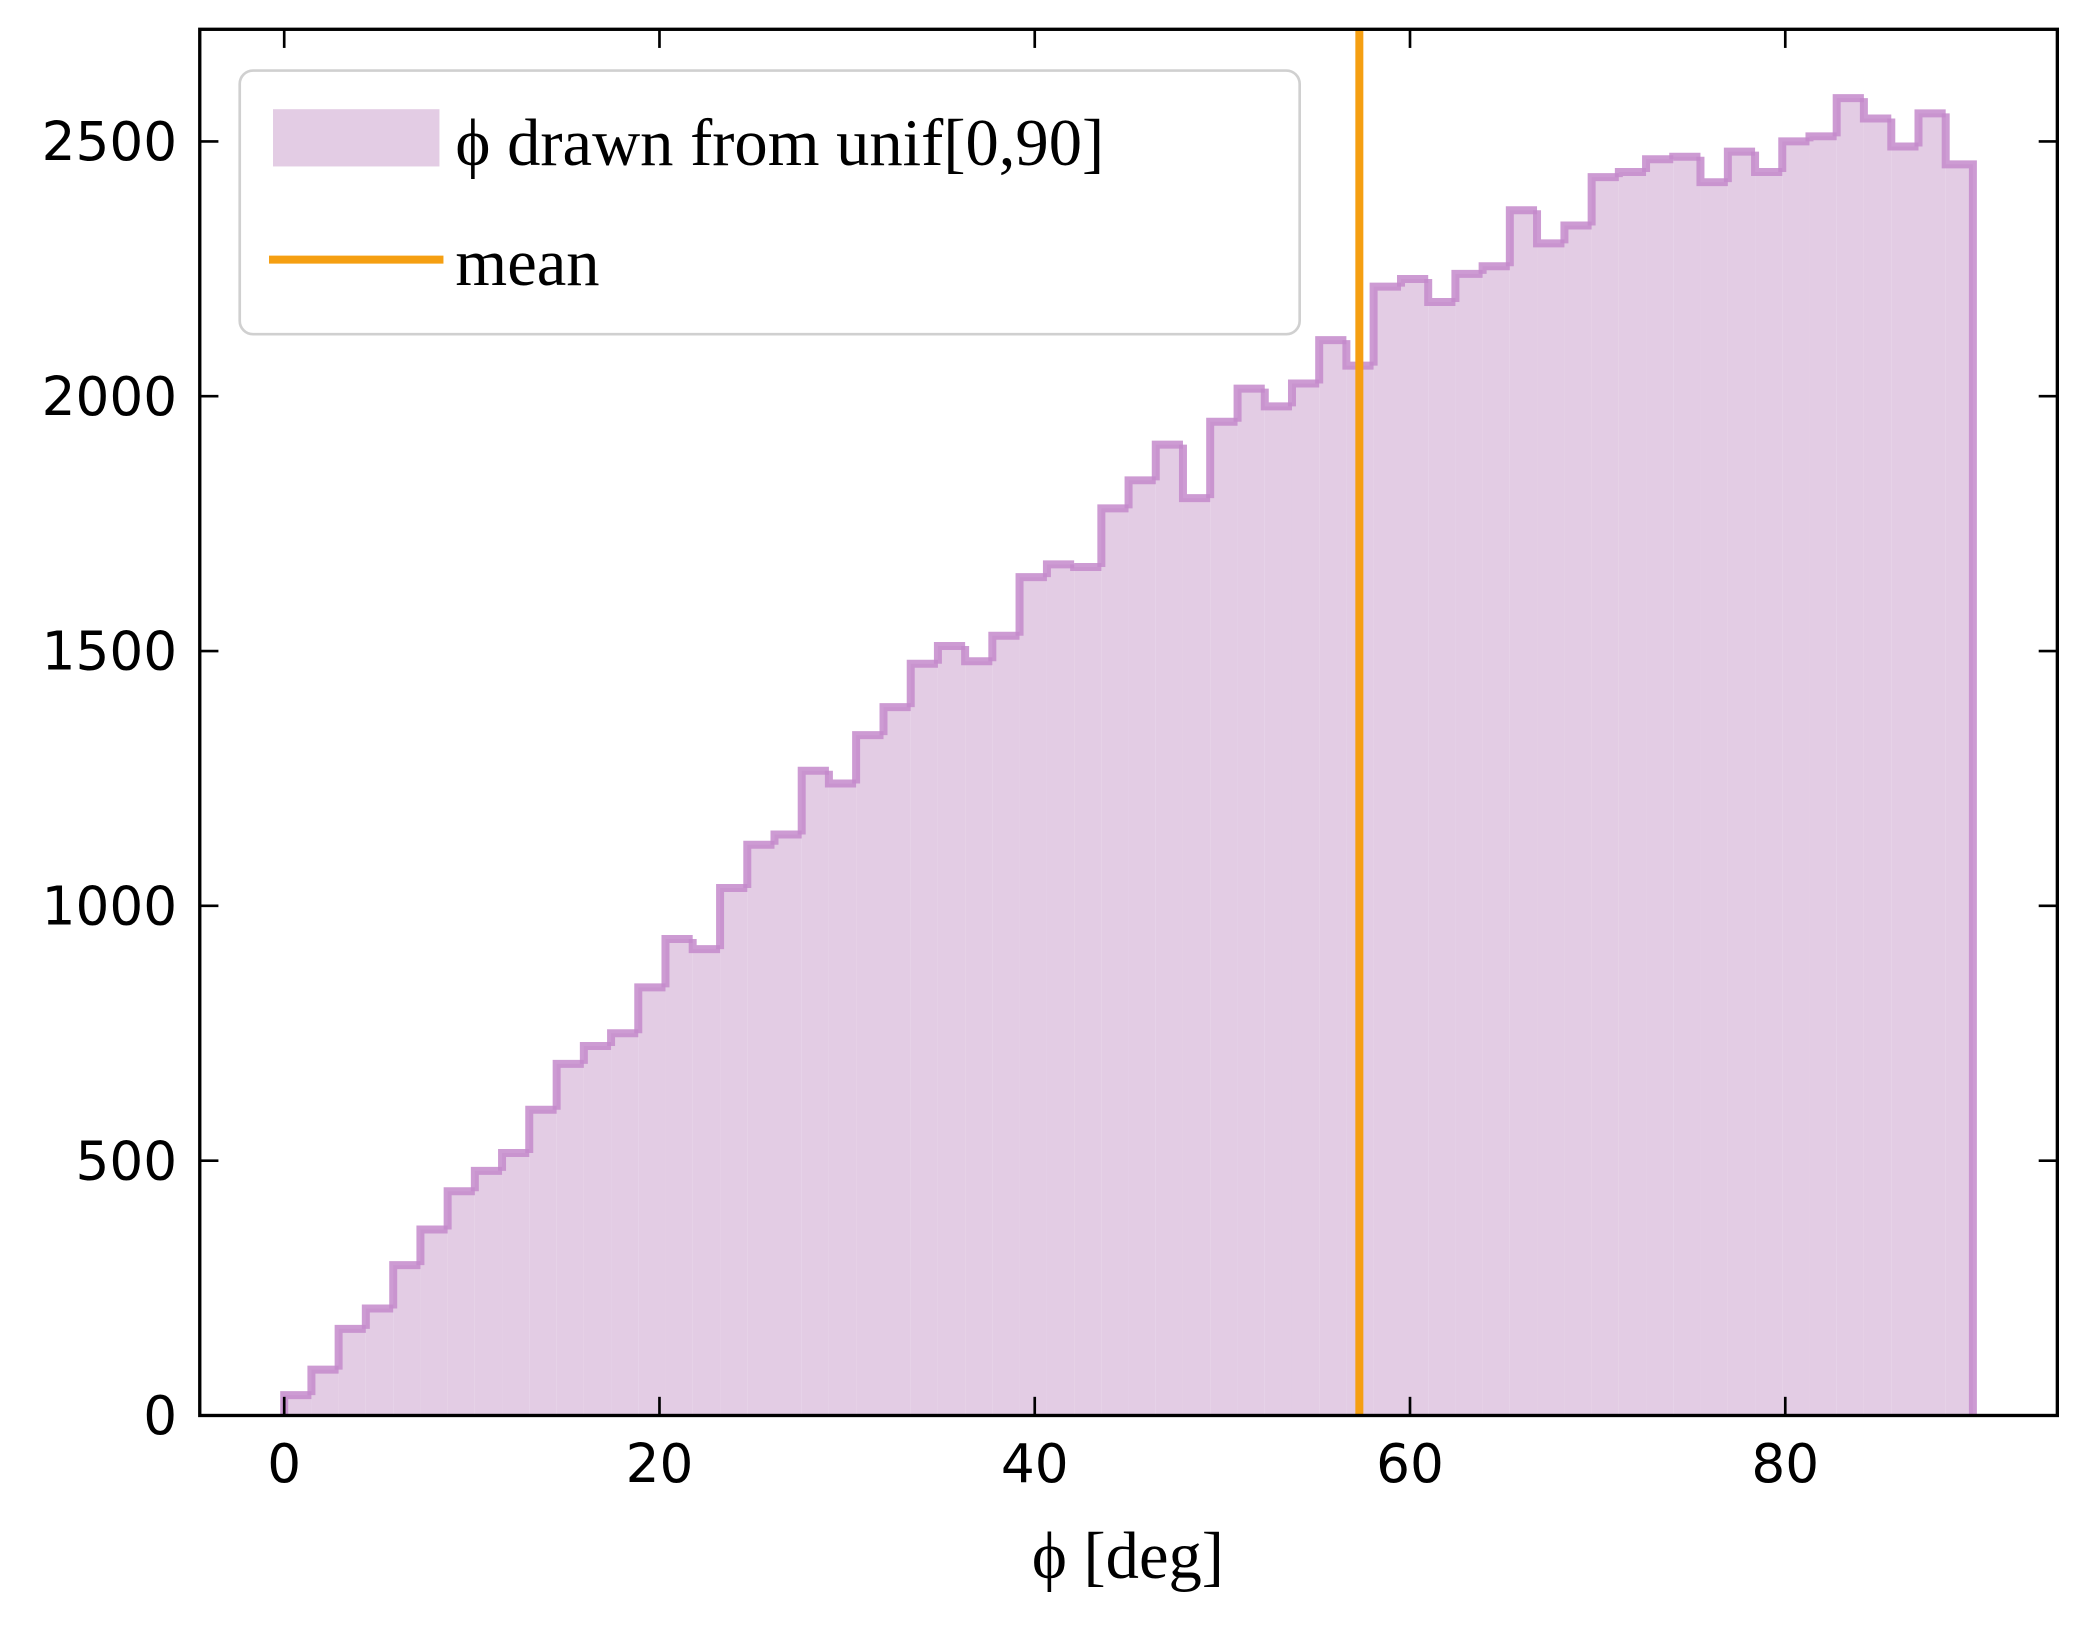 The width and height of the screenshot is (2088, 1628). Describe the element at coordinates (126, 1161) in the screenshot. I see `y-tick-label: 500` at that location.